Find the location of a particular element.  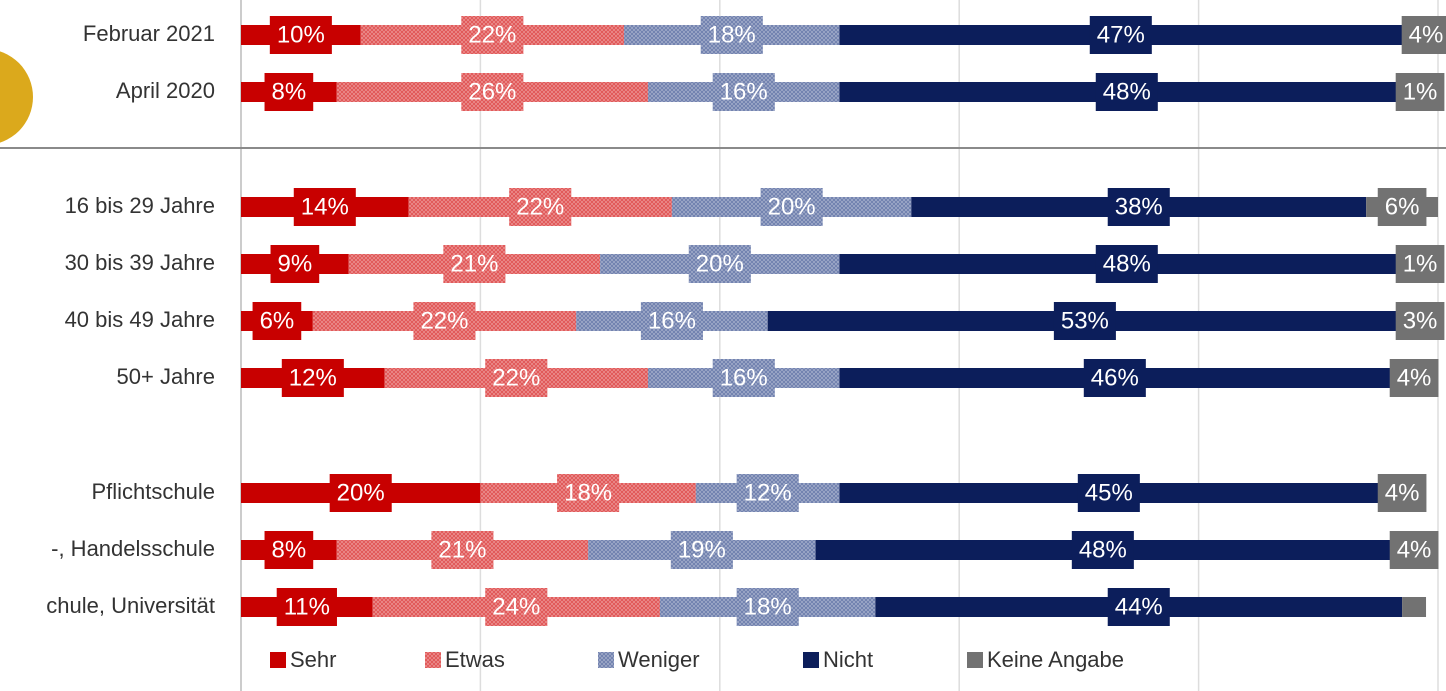

category-label: 50+ Jahre is located at coordinates (166, 376).